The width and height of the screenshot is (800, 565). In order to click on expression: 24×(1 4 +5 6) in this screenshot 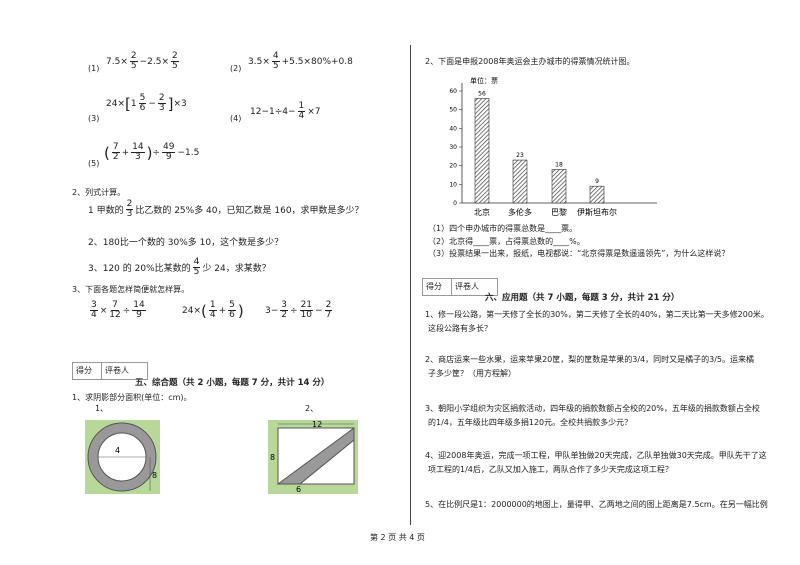, I will do `click(213, 310)`.